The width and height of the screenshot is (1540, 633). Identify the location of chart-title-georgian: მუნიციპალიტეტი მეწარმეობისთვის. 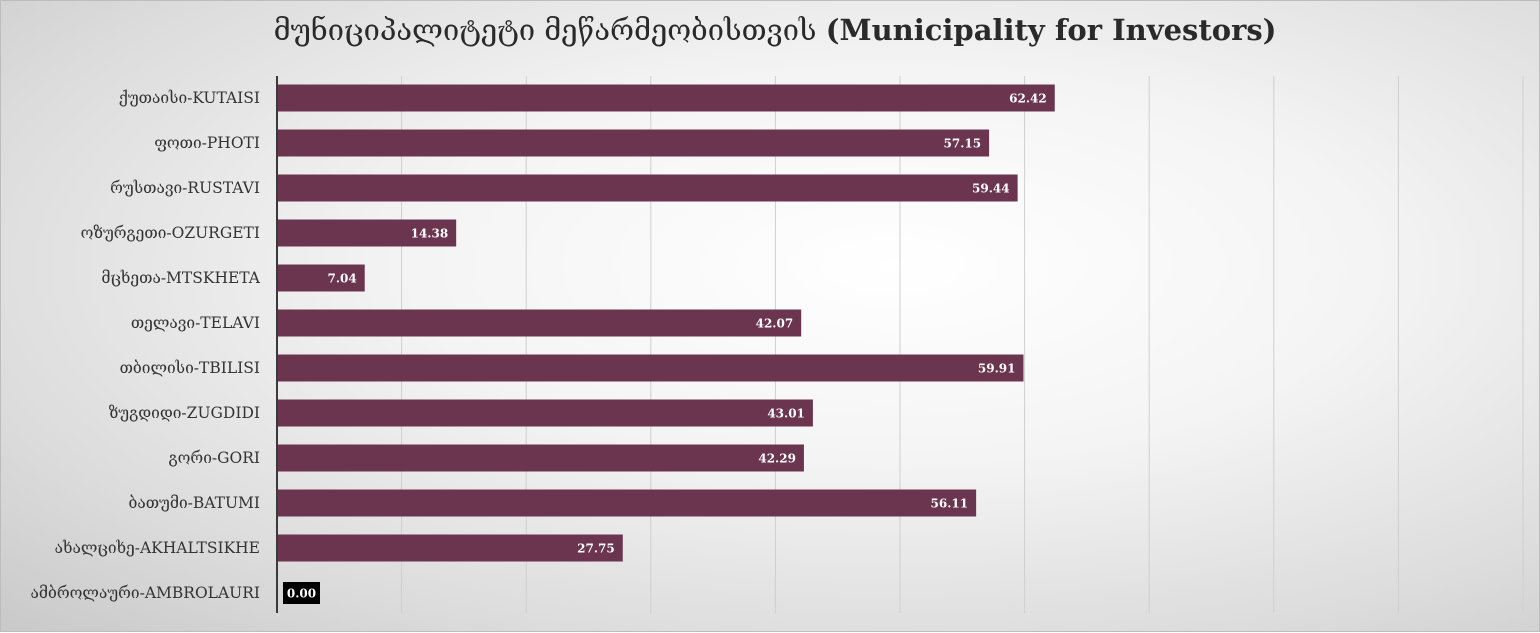
(545, 30).